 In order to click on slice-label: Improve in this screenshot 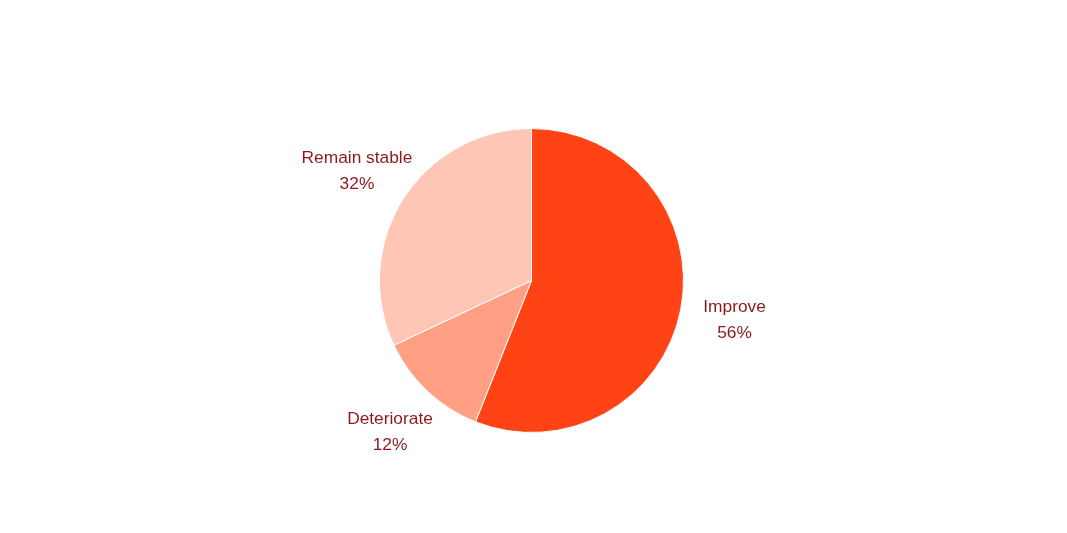, I will do `click(734, 306)`.